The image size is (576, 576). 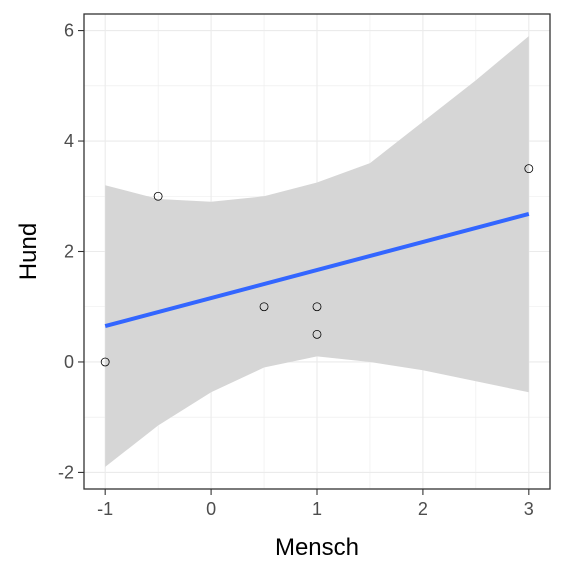 What do you see at coordinates (529, 509) in the screenshot?
I see `x-tick-label: 3` at bounding box center [529, 509].